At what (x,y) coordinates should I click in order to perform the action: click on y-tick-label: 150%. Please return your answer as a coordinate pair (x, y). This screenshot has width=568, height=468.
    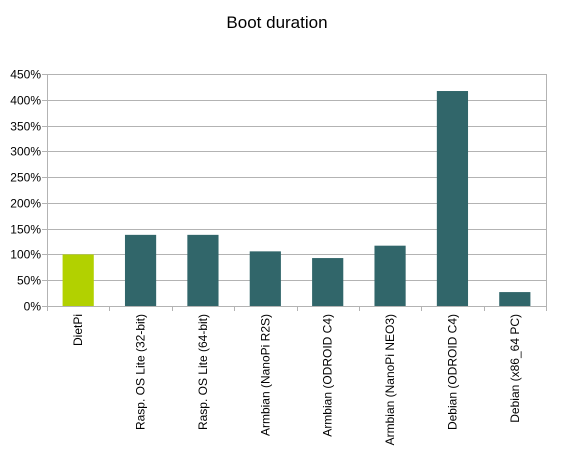
    Looking at the image, I should click on (25, 230).